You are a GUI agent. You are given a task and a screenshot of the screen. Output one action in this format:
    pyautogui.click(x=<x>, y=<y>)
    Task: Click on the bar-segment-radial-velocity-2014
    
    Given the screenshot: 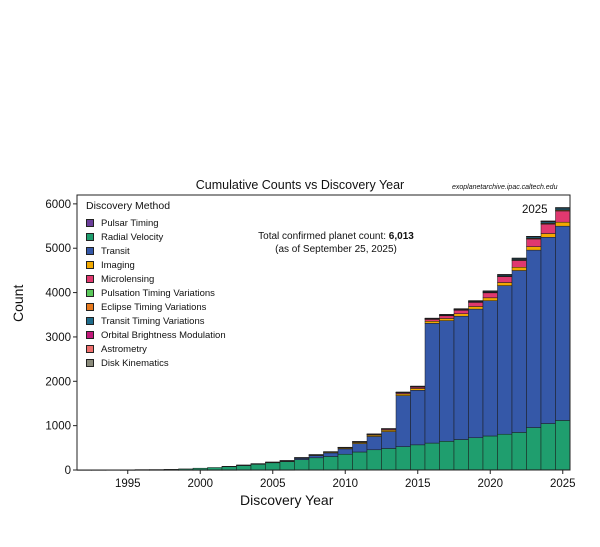 What is the action you would take?
    pyautogui.click(x=403, y=458)
    